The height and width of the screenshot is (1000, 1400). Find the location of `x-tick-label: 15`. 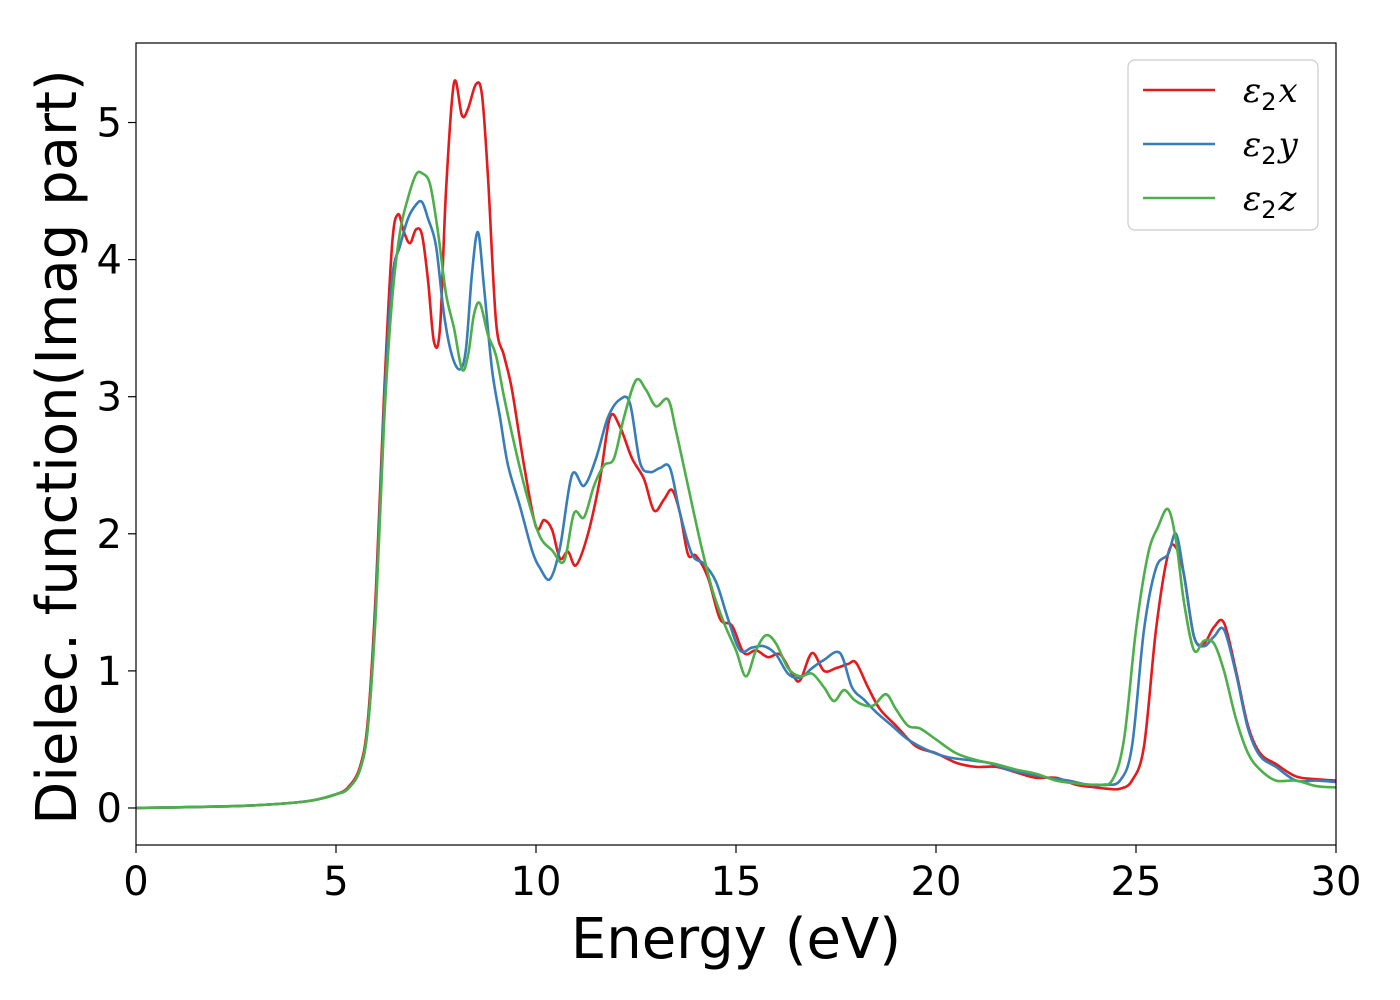

x-tick-label: 15 is located at coordinates (736, 882).